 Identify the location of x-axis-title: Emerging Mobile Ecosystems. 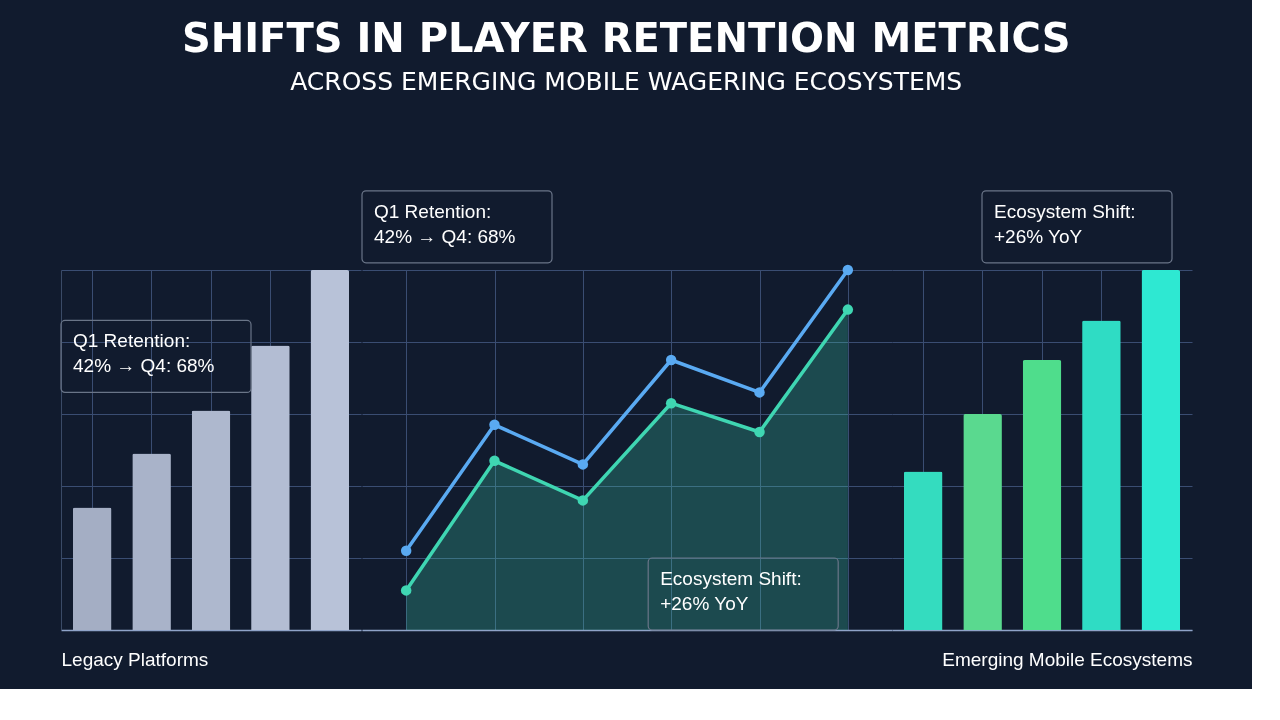
(1067, 659).